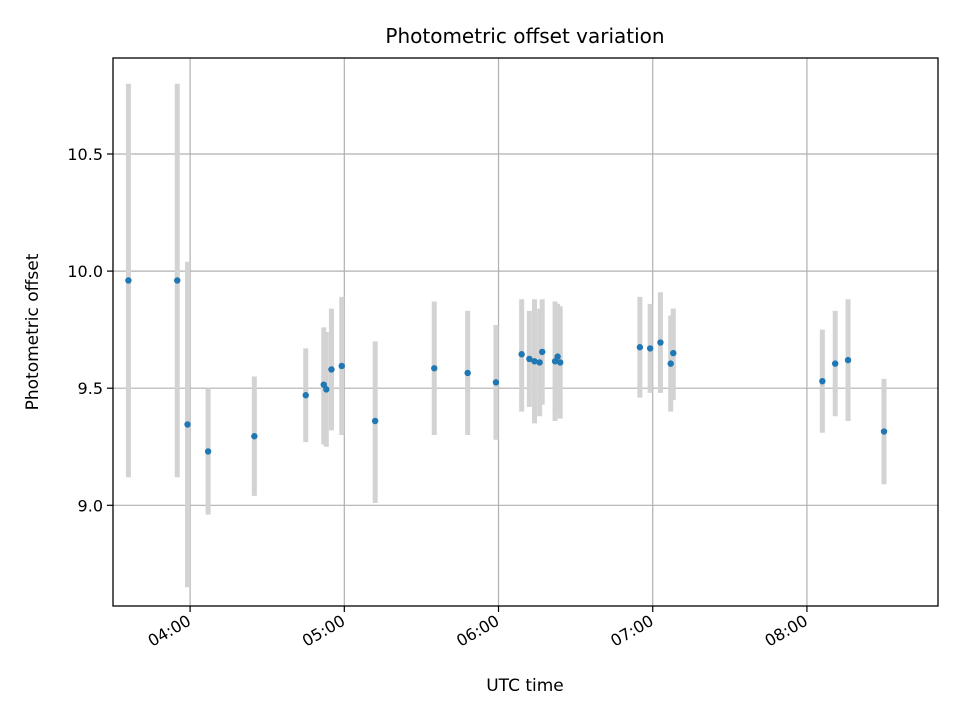  Describe the element at coordinates (33, 331) in the screenshot. I see `y-axis-label: Photometric offset` at that location.